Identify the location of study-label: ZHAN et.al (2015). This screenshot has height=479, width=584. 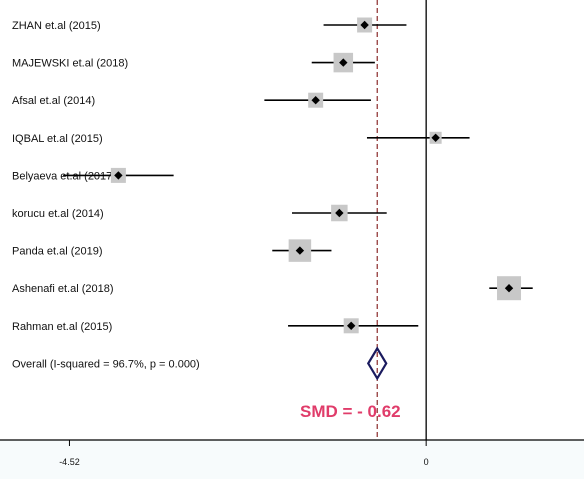
(56, 26).